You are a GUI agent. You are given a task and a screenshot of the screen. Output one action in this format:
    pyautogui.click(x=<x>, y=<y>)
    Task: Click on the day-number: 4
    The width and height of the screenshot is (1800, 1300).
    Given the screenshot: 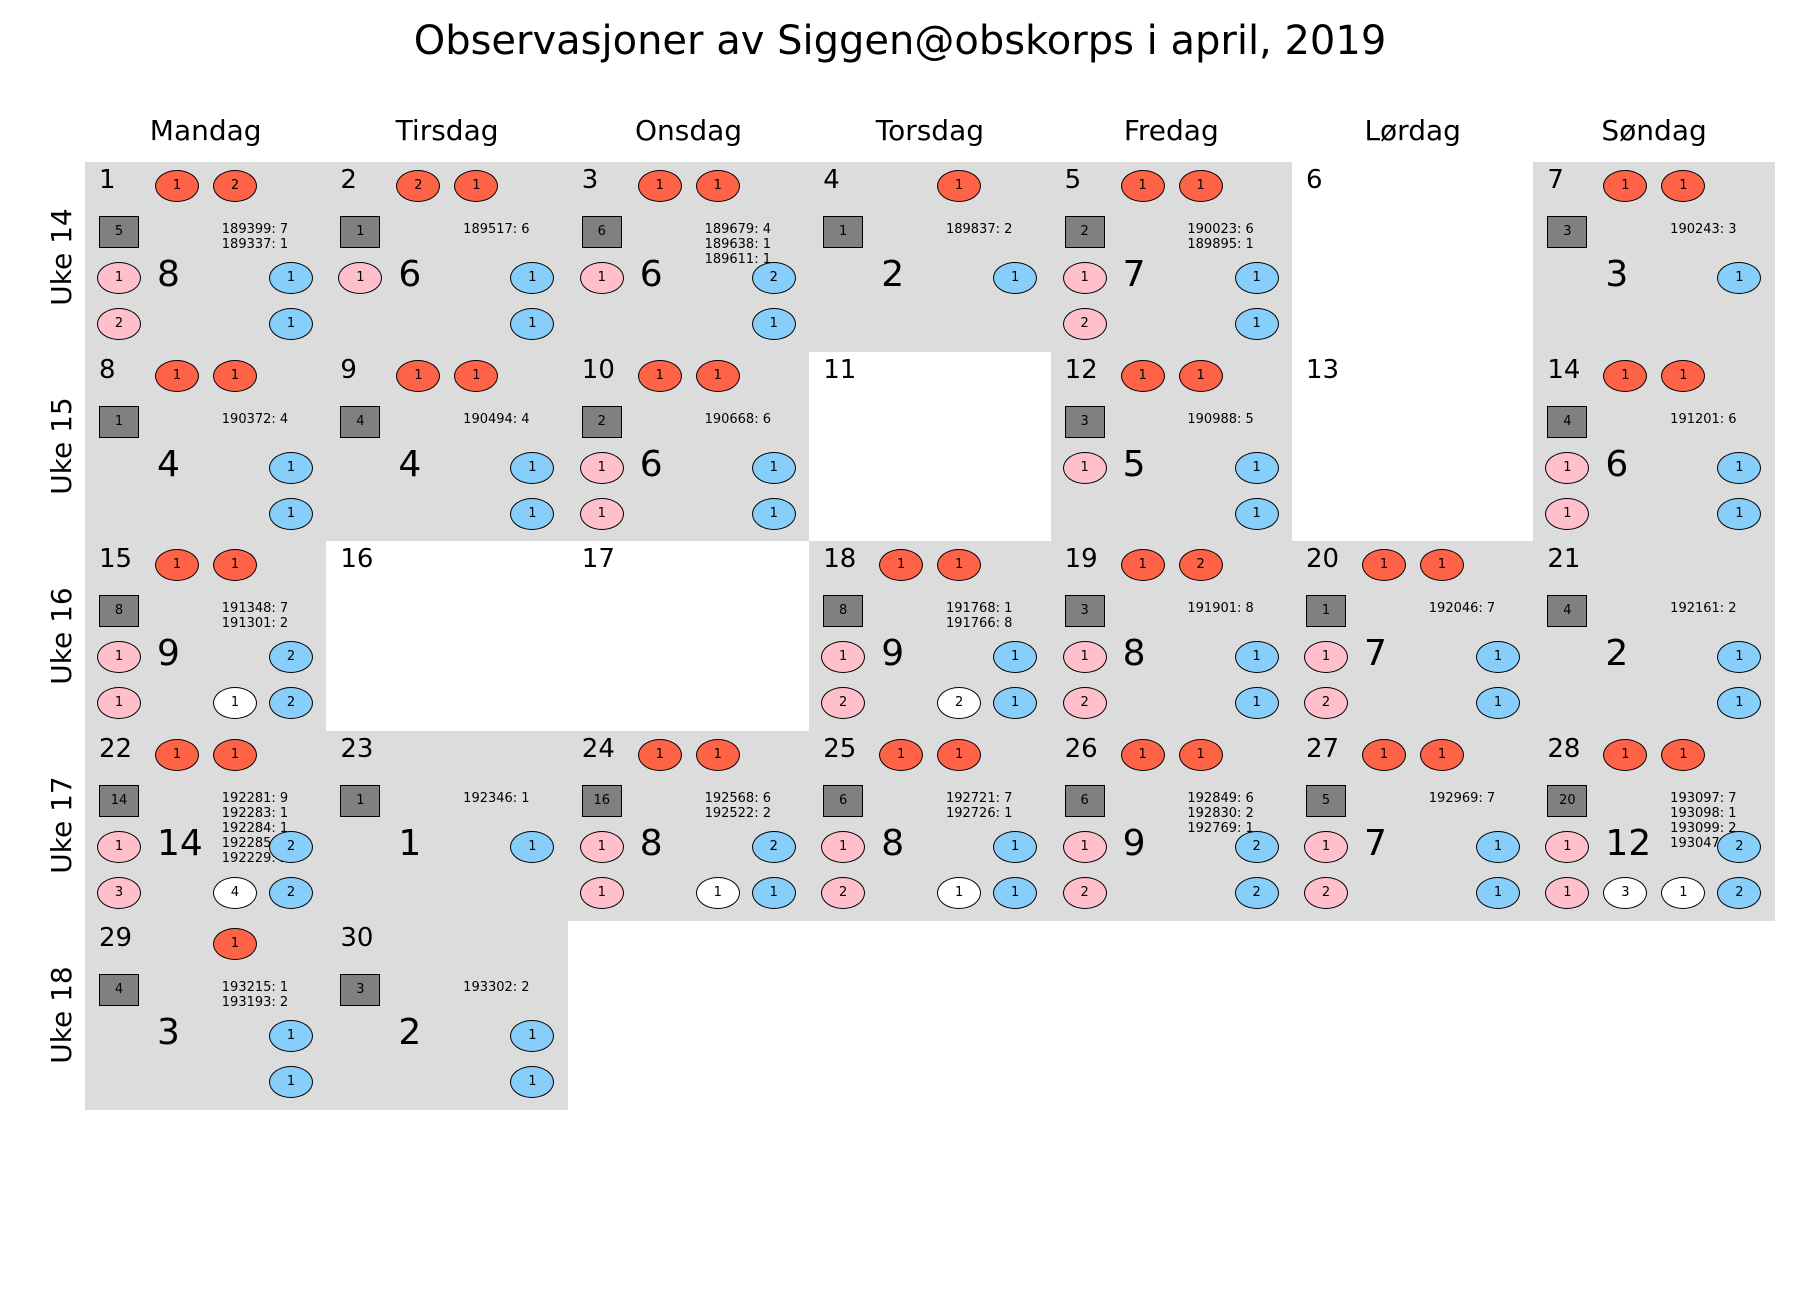 What is the action you would take?
    pyautogui.click(x=831, y=180)
    